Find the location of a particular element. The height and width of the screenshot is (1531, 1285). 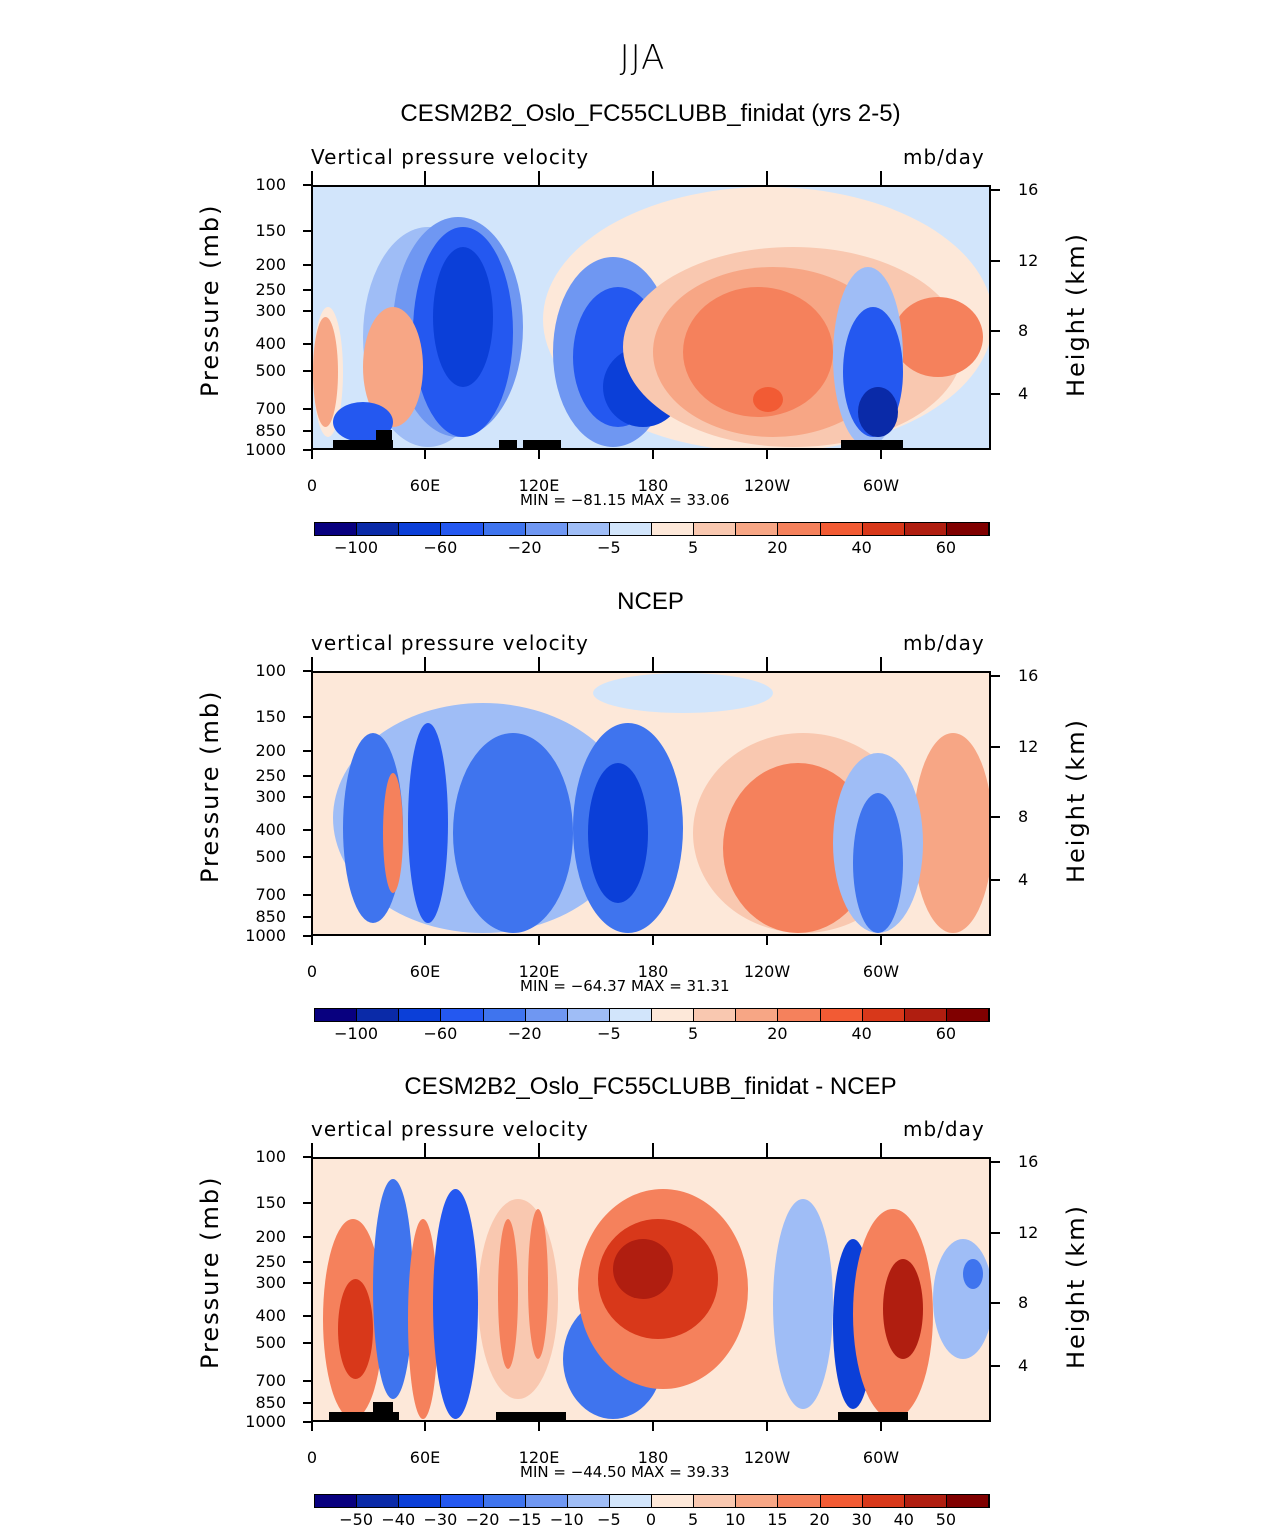

pressure-tick-label: 400 is located at coordinates (270, 343).